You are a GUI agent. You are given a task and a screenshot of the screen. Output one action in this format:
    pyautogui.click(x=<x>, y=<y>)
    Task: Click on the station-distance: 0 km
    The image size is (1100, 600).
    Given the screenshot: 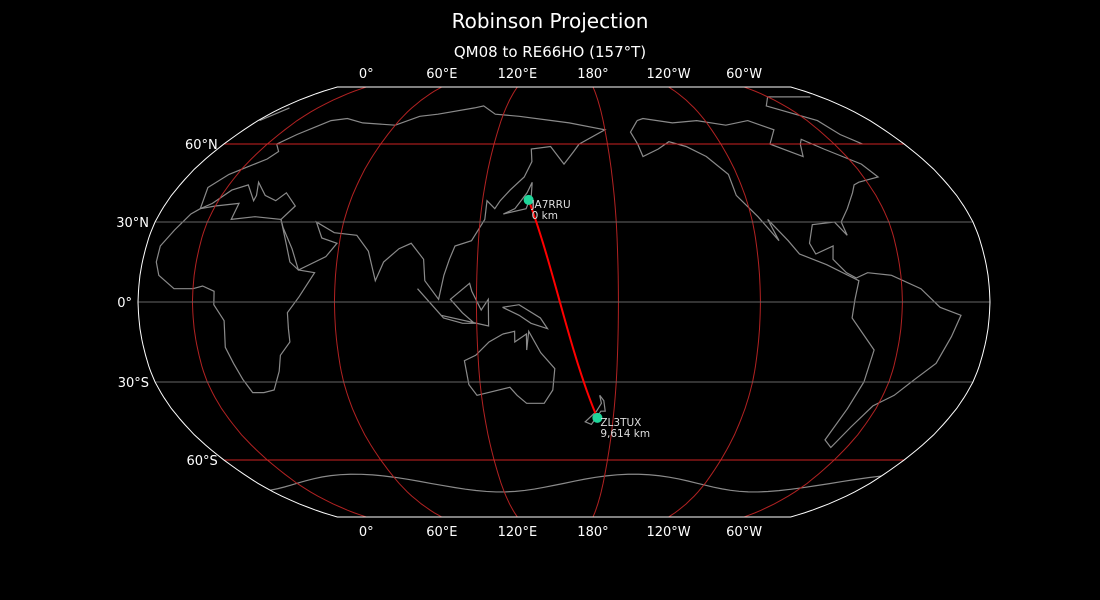 What is the action you would take?
    pyautogui.click(x=545, y=216)
    